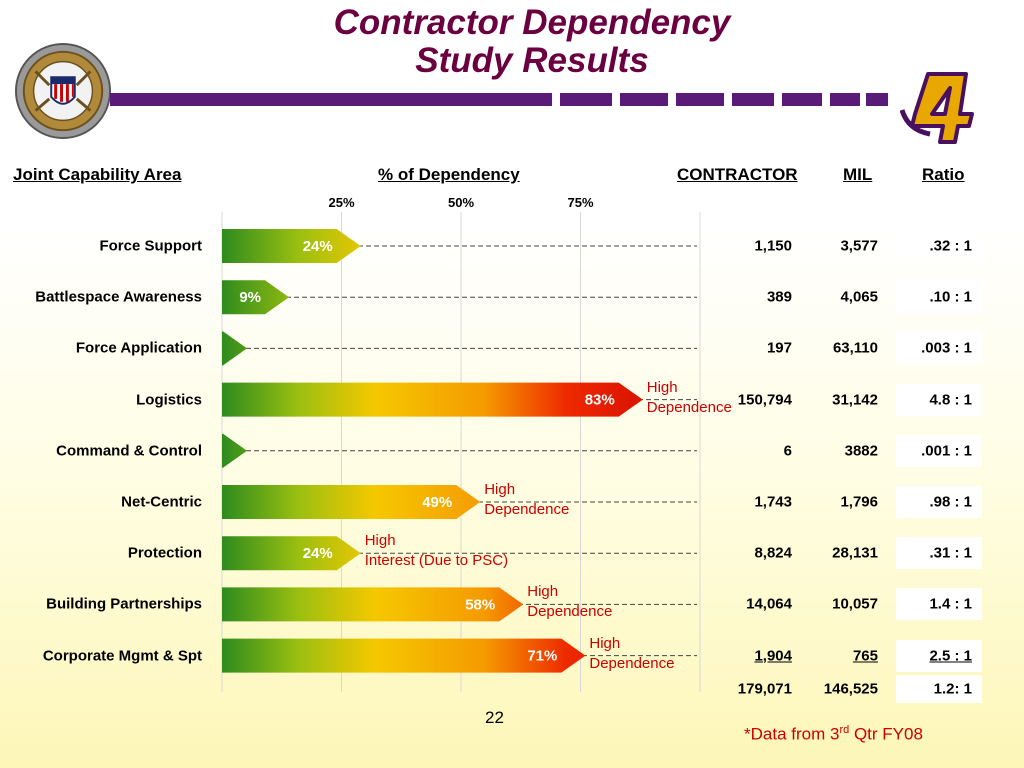 This screenshot has width=1024, height=768. I want to click on ratio-value: .98 : 1, so click(950, 502).